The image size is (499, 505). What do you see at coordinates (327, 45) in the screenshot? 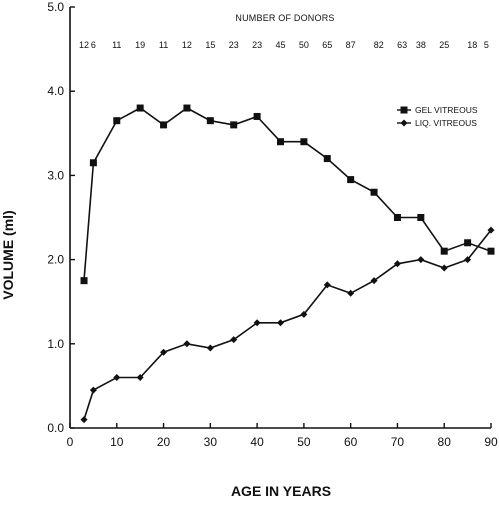
I see `donor-count: 65` at bounding box center [327, 45].